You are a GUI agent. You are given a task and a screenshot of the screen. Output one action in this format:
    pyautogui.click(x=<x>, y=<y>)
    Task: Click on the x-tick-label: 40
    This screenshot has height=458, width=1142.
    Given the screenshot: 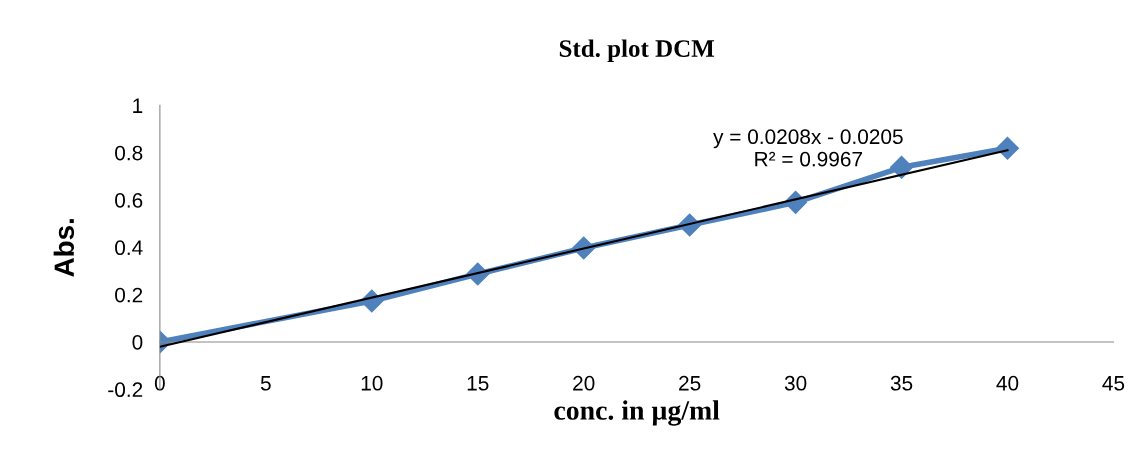 What is the action you would take?
    pyautogui.click(x=1007, y=383)
    